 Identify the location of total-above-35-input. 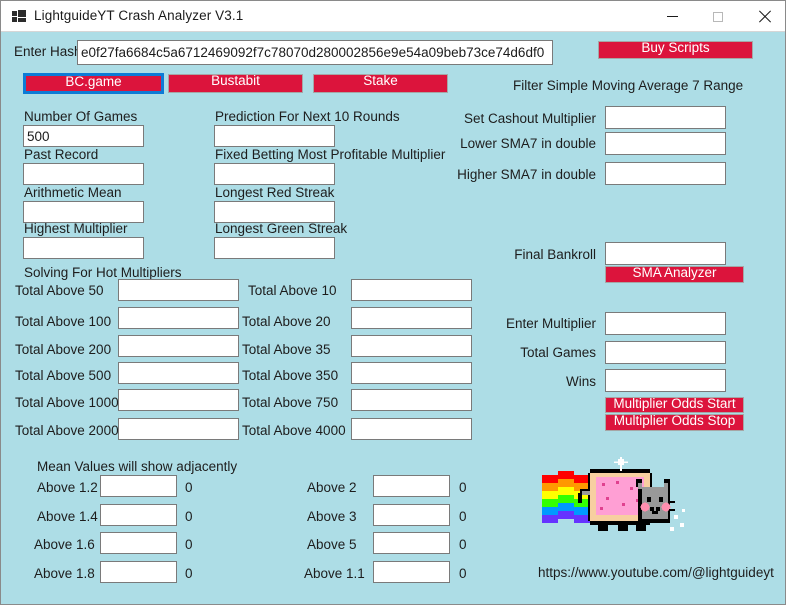
(411, 346).